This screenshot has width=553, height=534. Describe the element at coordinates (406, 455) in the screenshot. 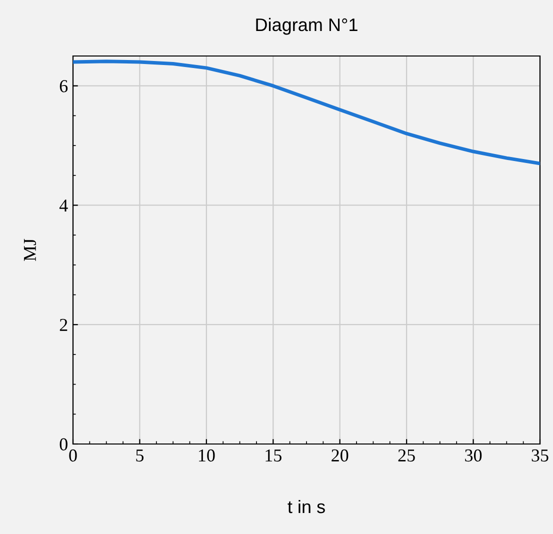

I see `x-tick-label: 25` at that location.